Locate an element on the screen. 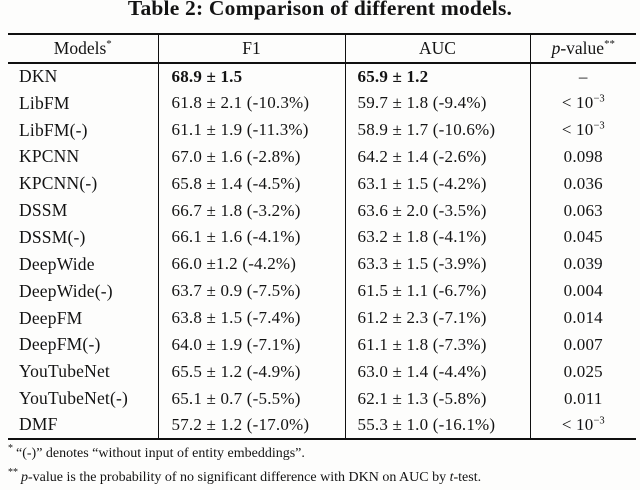 The image size is (640, 490). column-header-models: Models* is located at coordinates (83, 49).